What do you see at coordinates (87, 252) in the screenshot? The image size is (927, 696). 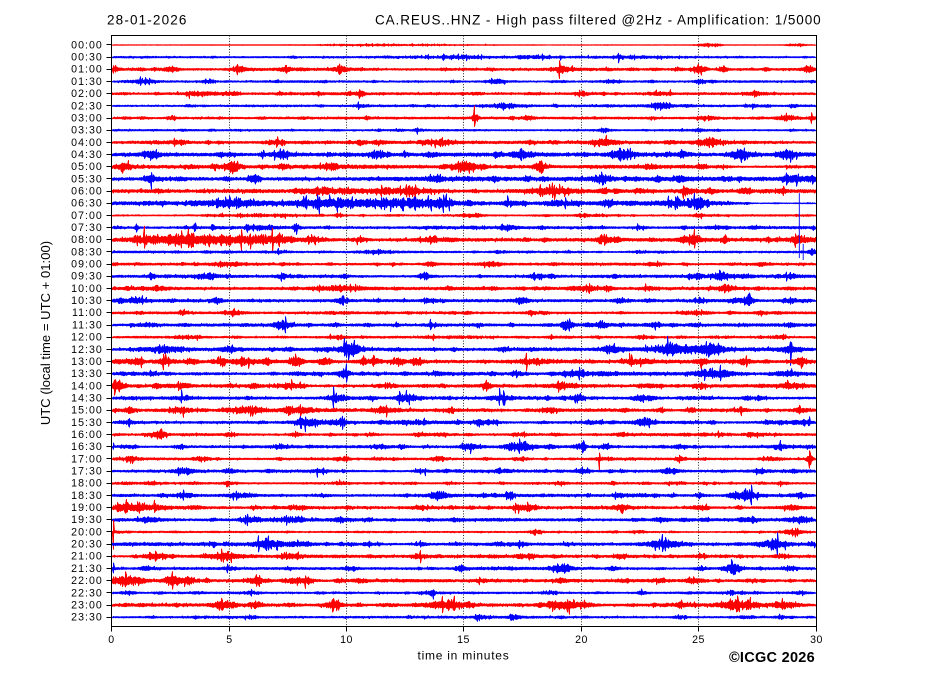 I see `svg-text: 08:30` at bounding box center [87, 252].